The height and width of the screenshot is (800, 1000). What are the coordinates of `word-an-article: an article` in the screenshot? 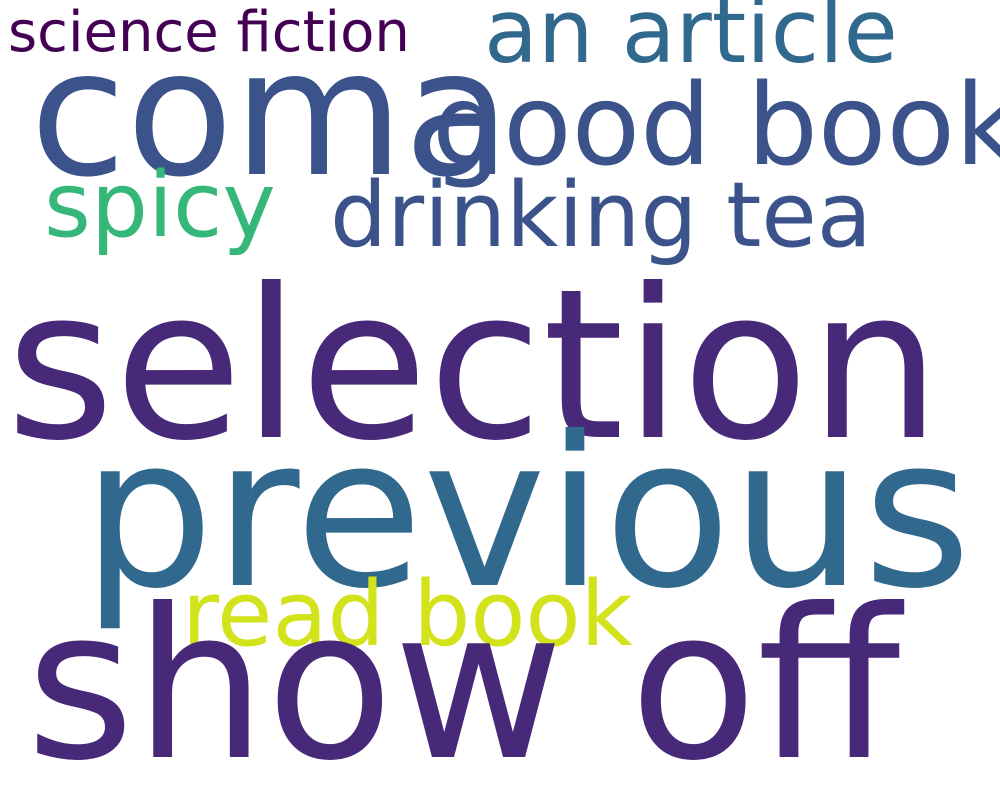 It's located at (691, 41).